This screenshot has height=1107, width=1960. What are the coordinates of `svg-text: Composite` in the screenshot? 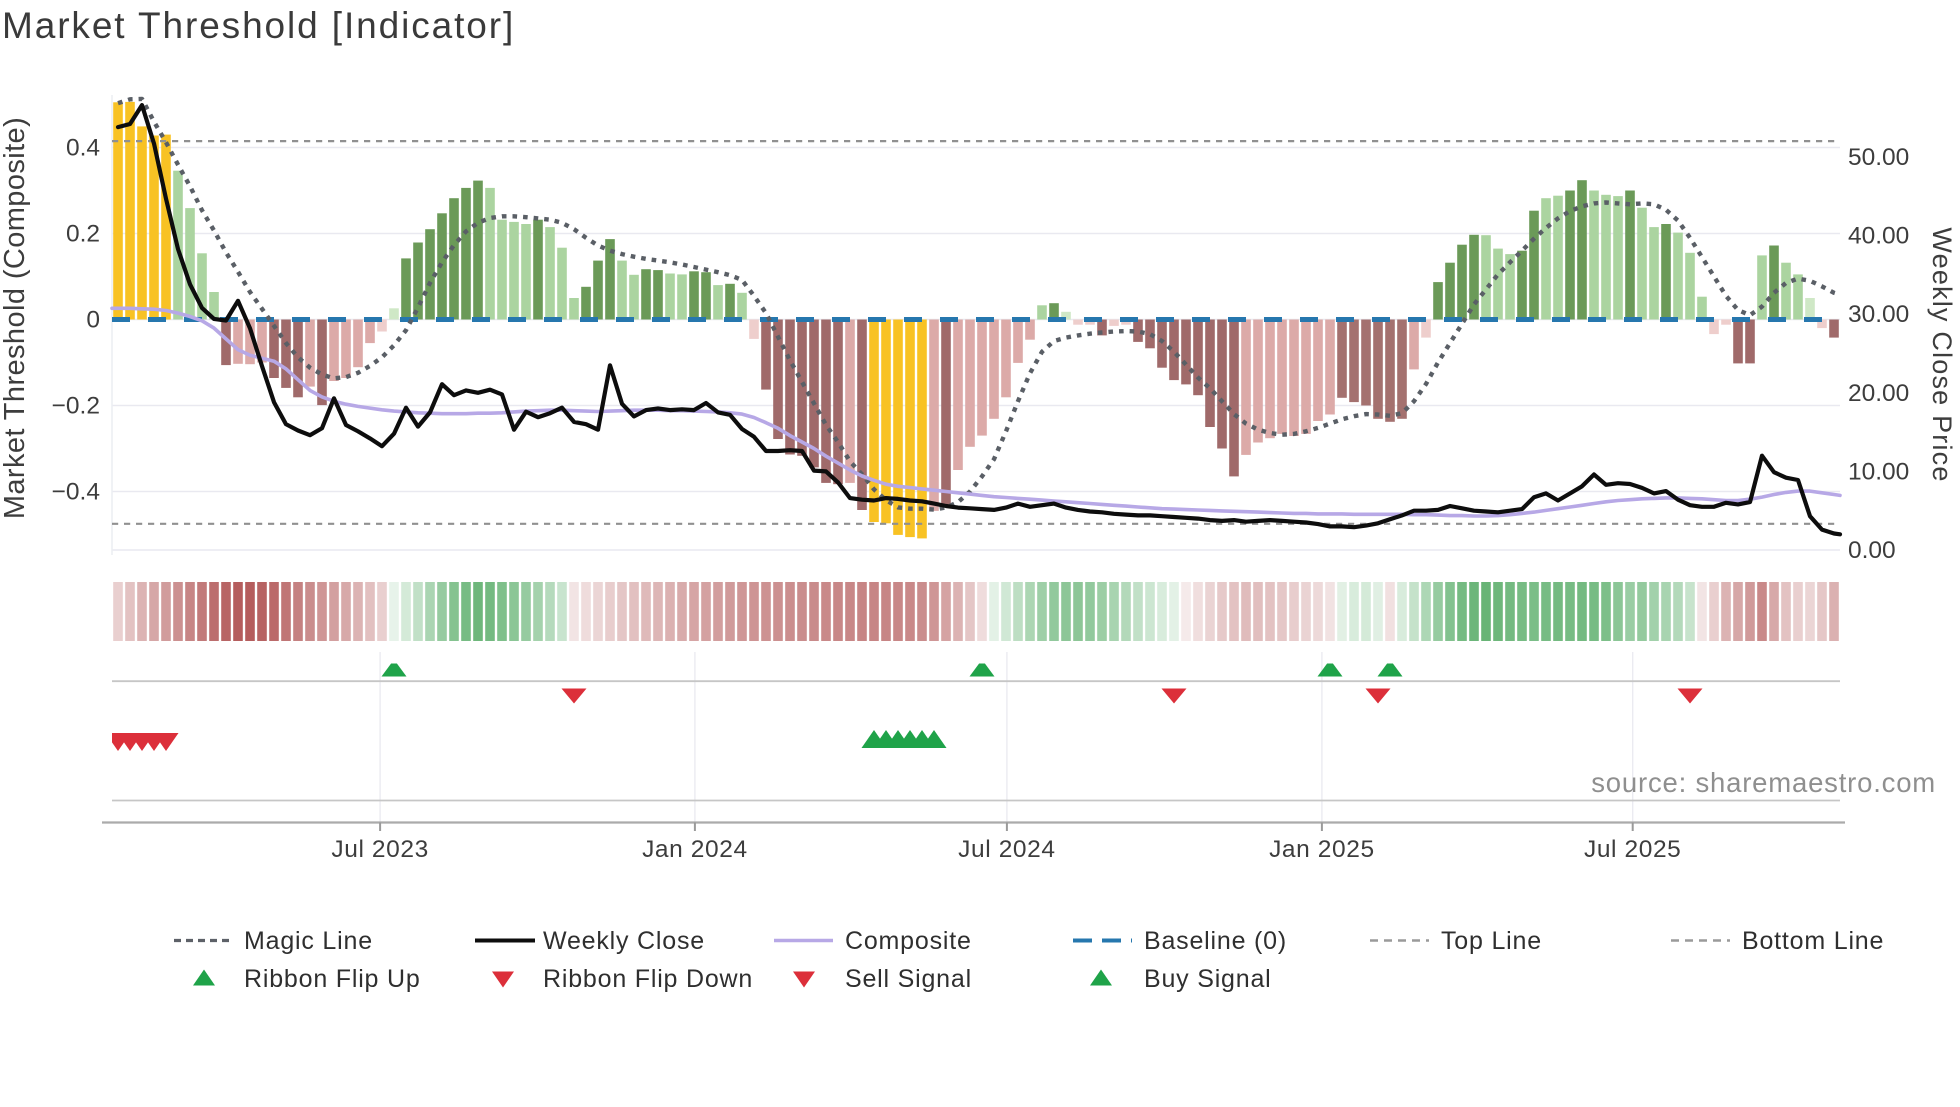 It's located at (908, 941).